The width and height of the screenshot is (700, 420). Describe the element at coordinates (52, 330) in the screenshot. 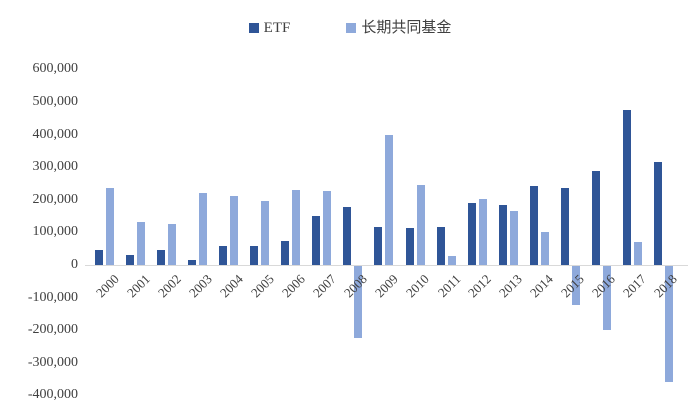

I see `y-tick-label: -200,000` at that location.